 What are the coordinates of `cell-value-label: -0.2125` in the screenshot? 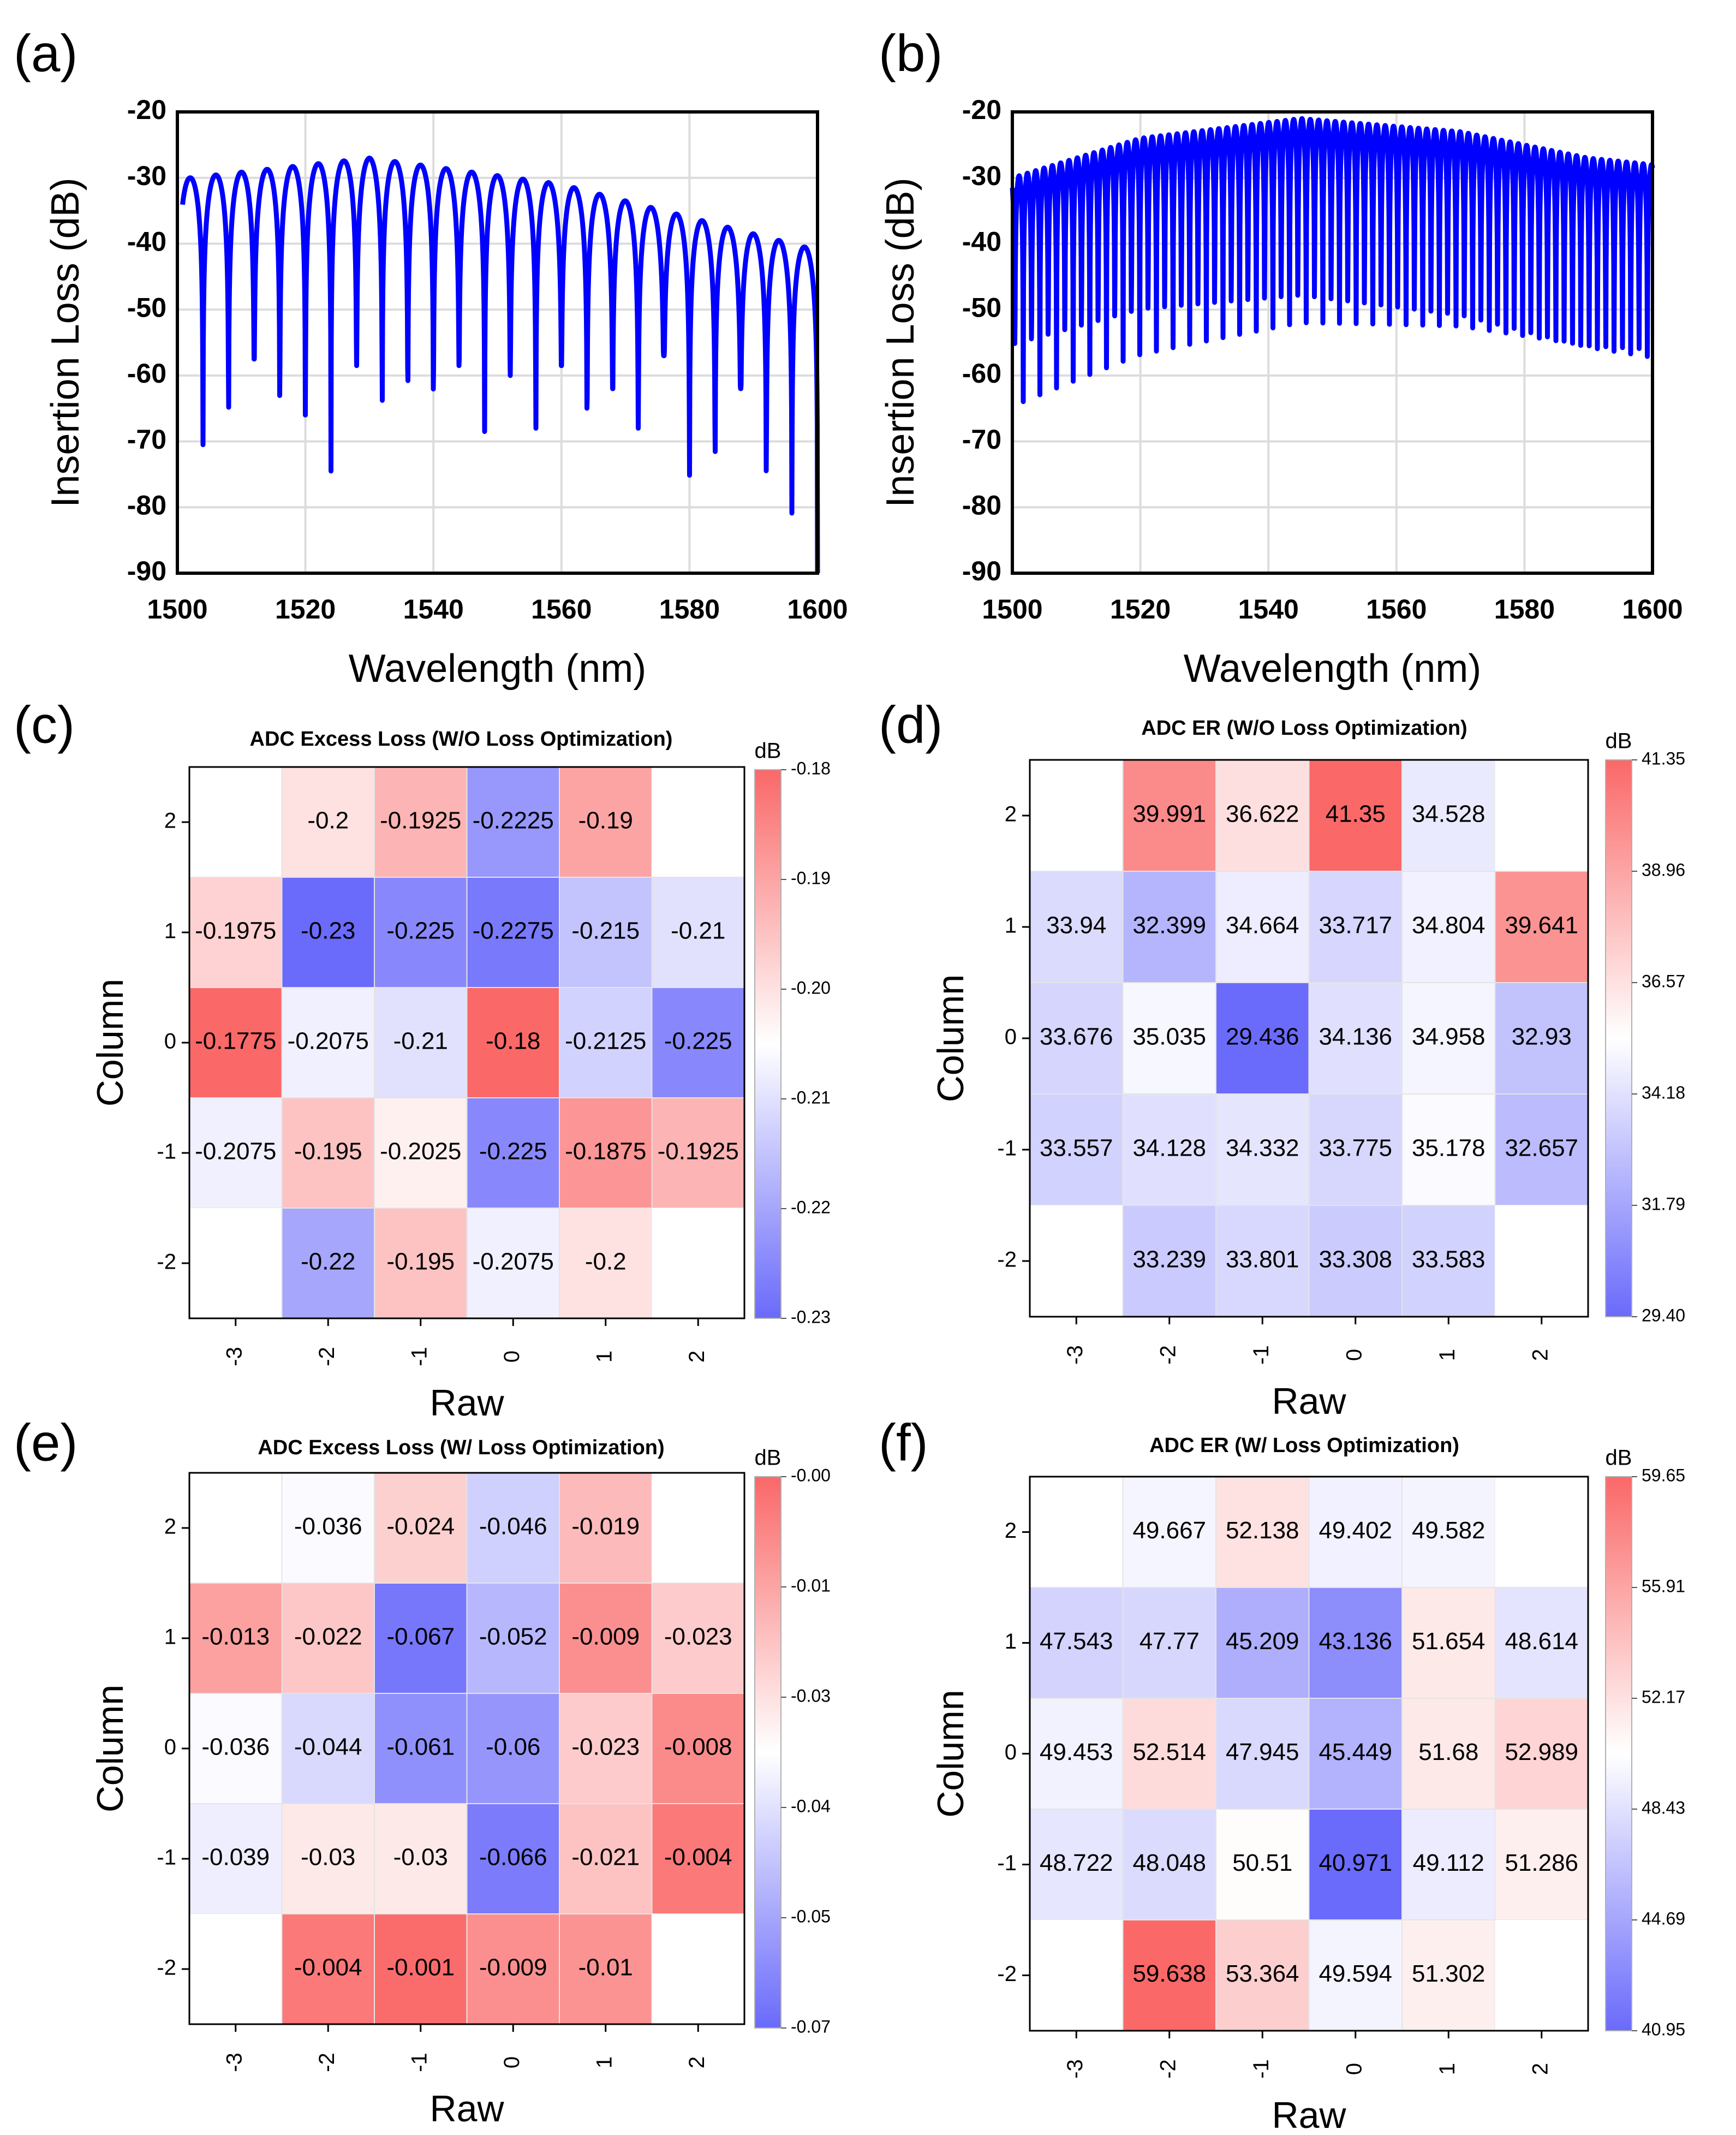 It's located at (605, 1041).